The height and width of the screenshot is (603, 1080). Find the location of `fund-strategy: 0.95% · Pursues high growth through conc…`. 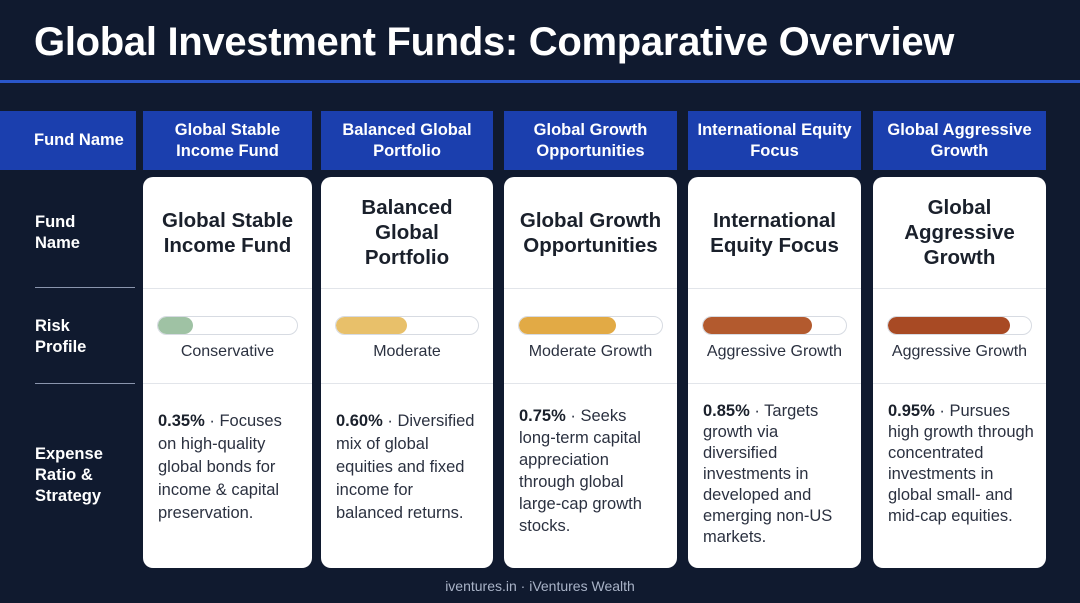

fund-strategy: 0.95% · Pursues high growth through conc… is located at coordinates (962, 464).